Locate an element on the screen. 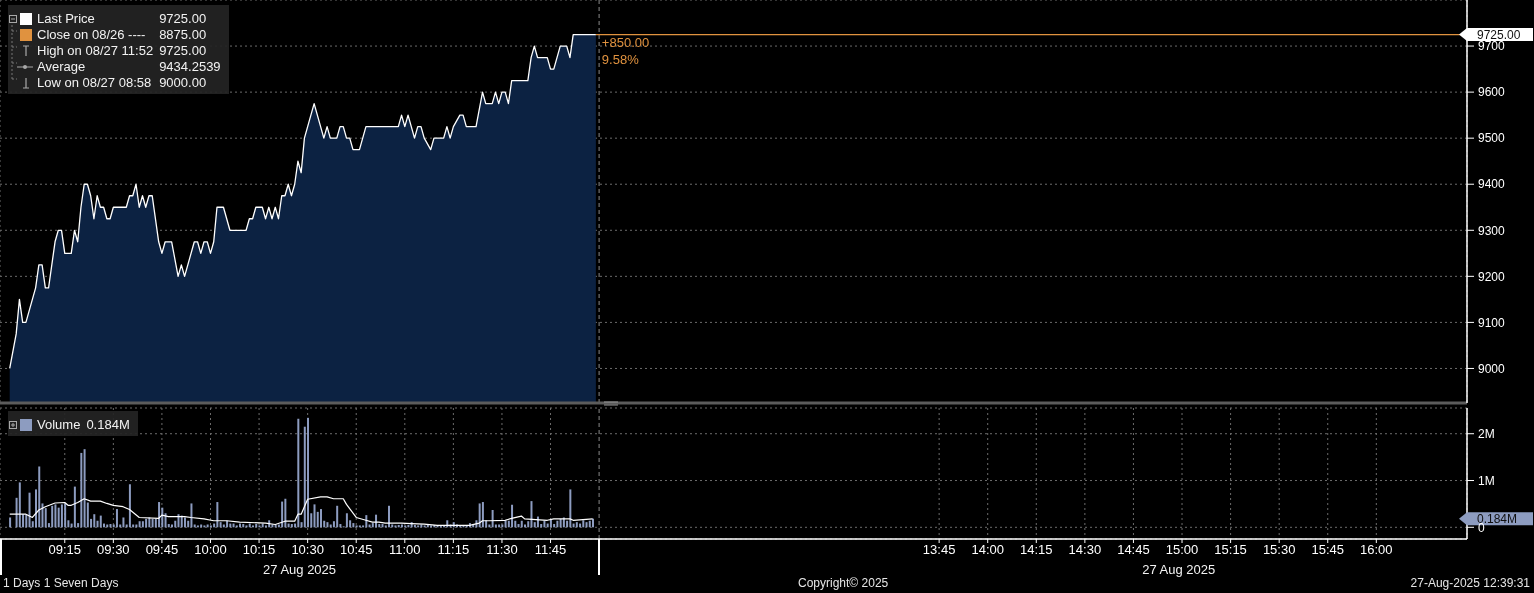  x-tick-label: 11:00 is located at coordinates (405, 550).